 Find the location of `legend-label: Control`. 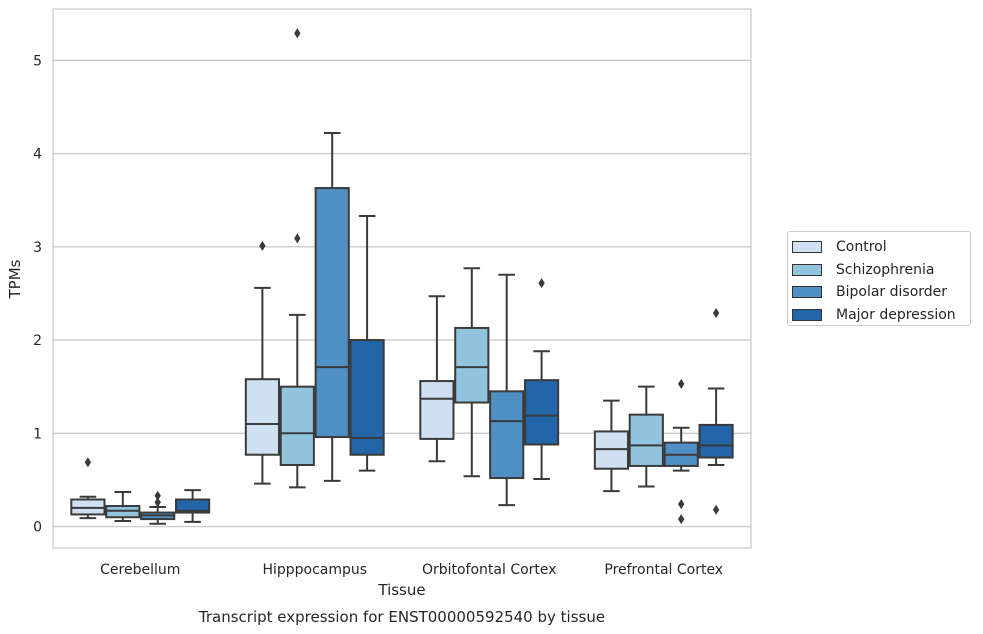

legend-label: Control is located at coordinates (861, 247).